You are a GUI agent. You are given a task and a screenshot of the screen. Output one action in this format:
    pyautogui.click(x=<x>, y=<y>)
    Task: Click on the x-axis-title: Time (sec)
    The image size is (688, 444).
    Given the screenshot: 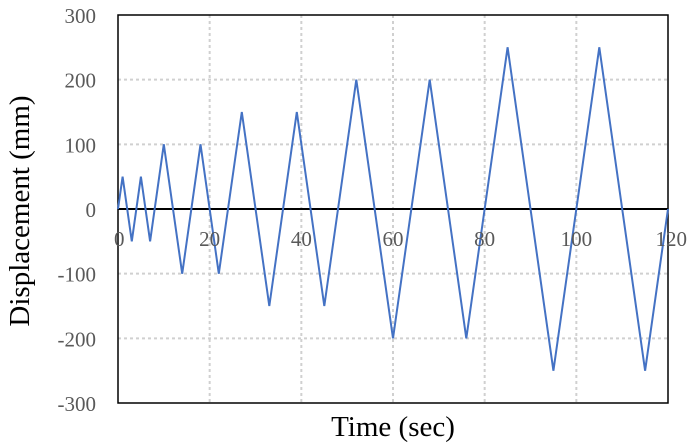 What is the action you would take?
    pyautogui.click(x=393, y=427)
    